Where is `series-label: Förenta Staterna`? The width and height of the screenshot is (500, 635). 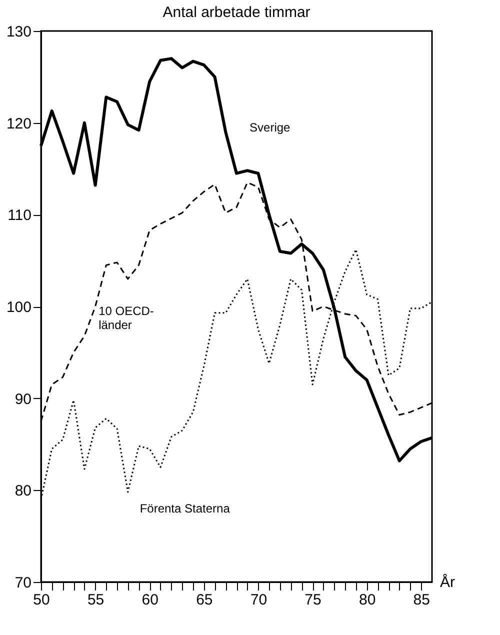
series-label: Förenta Staterna is located at coordinates (185, 509).